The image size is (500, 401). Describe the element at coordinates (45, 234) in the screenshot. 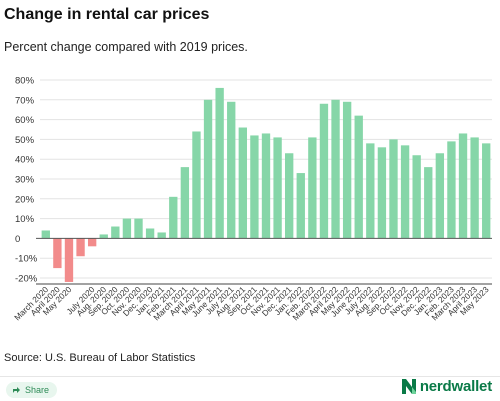

I see `bar-march-2020` at that location.